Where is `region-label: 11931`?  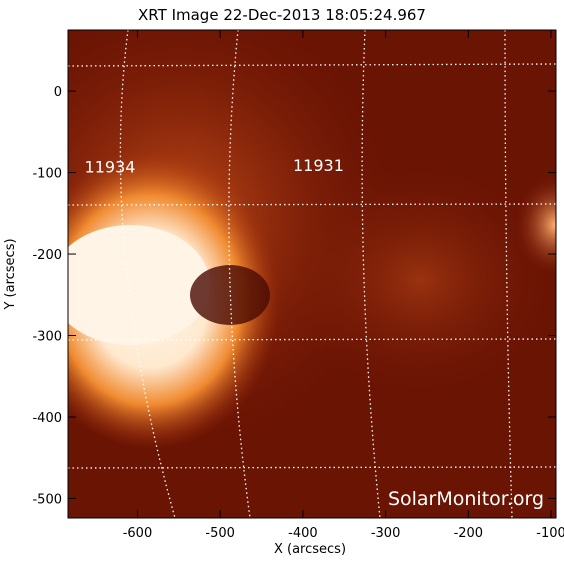
region-label: 11931 is located at coordinates (318, 165).